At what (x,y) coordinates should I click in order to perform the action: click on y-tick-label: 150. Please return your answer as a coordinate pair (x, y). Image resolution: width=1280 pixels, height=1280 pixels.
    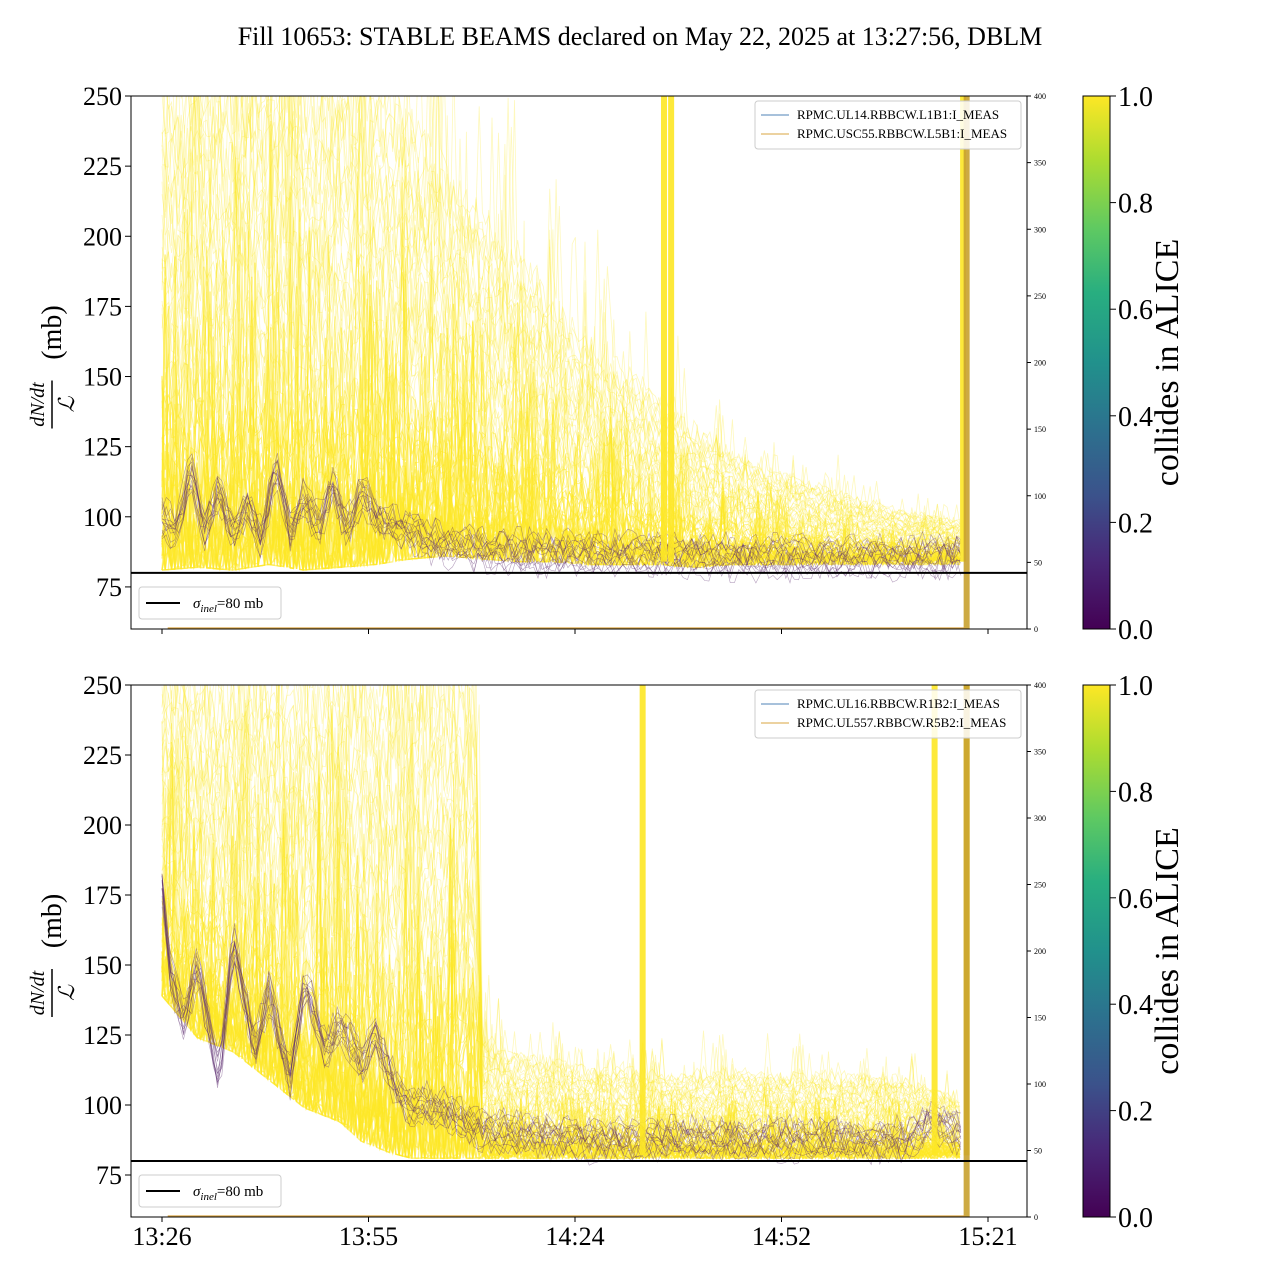
    Looking at the image, I should click on (102, 965).